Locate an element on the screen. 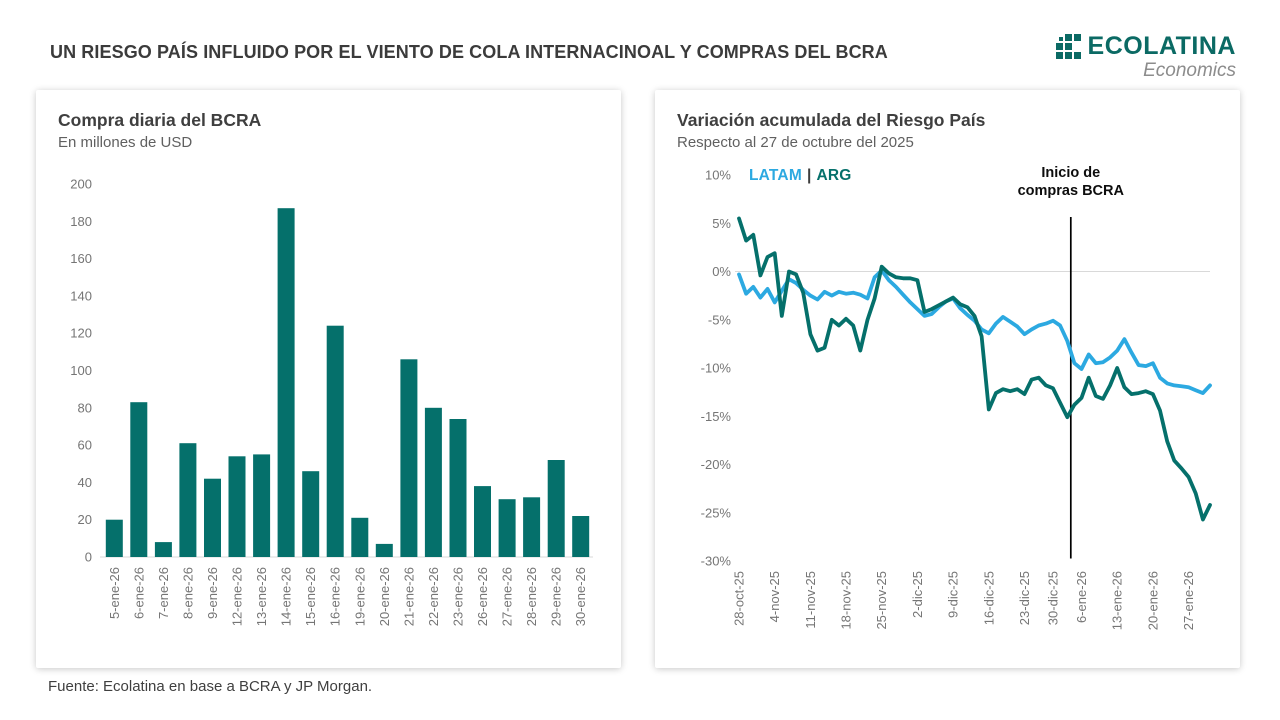 The width and height of the screenshot is (1280, 720). event-annotation-line1: Inicio de is located at coordinates (1071, 172).